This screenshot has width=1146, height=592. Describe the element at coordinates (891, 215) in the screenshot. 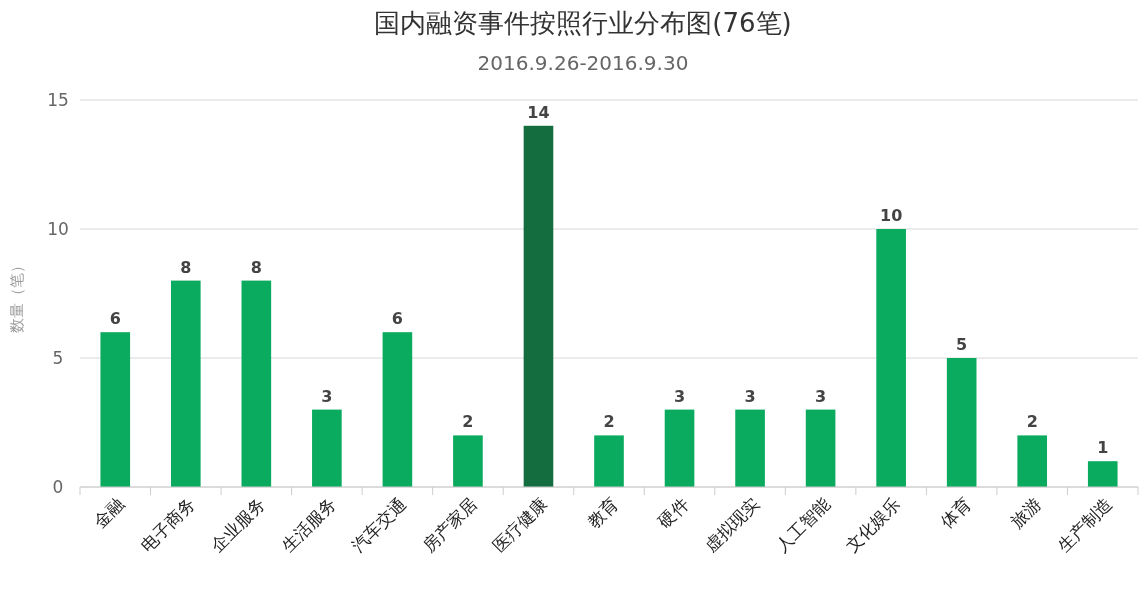

I see `data-label: 10` at that location.